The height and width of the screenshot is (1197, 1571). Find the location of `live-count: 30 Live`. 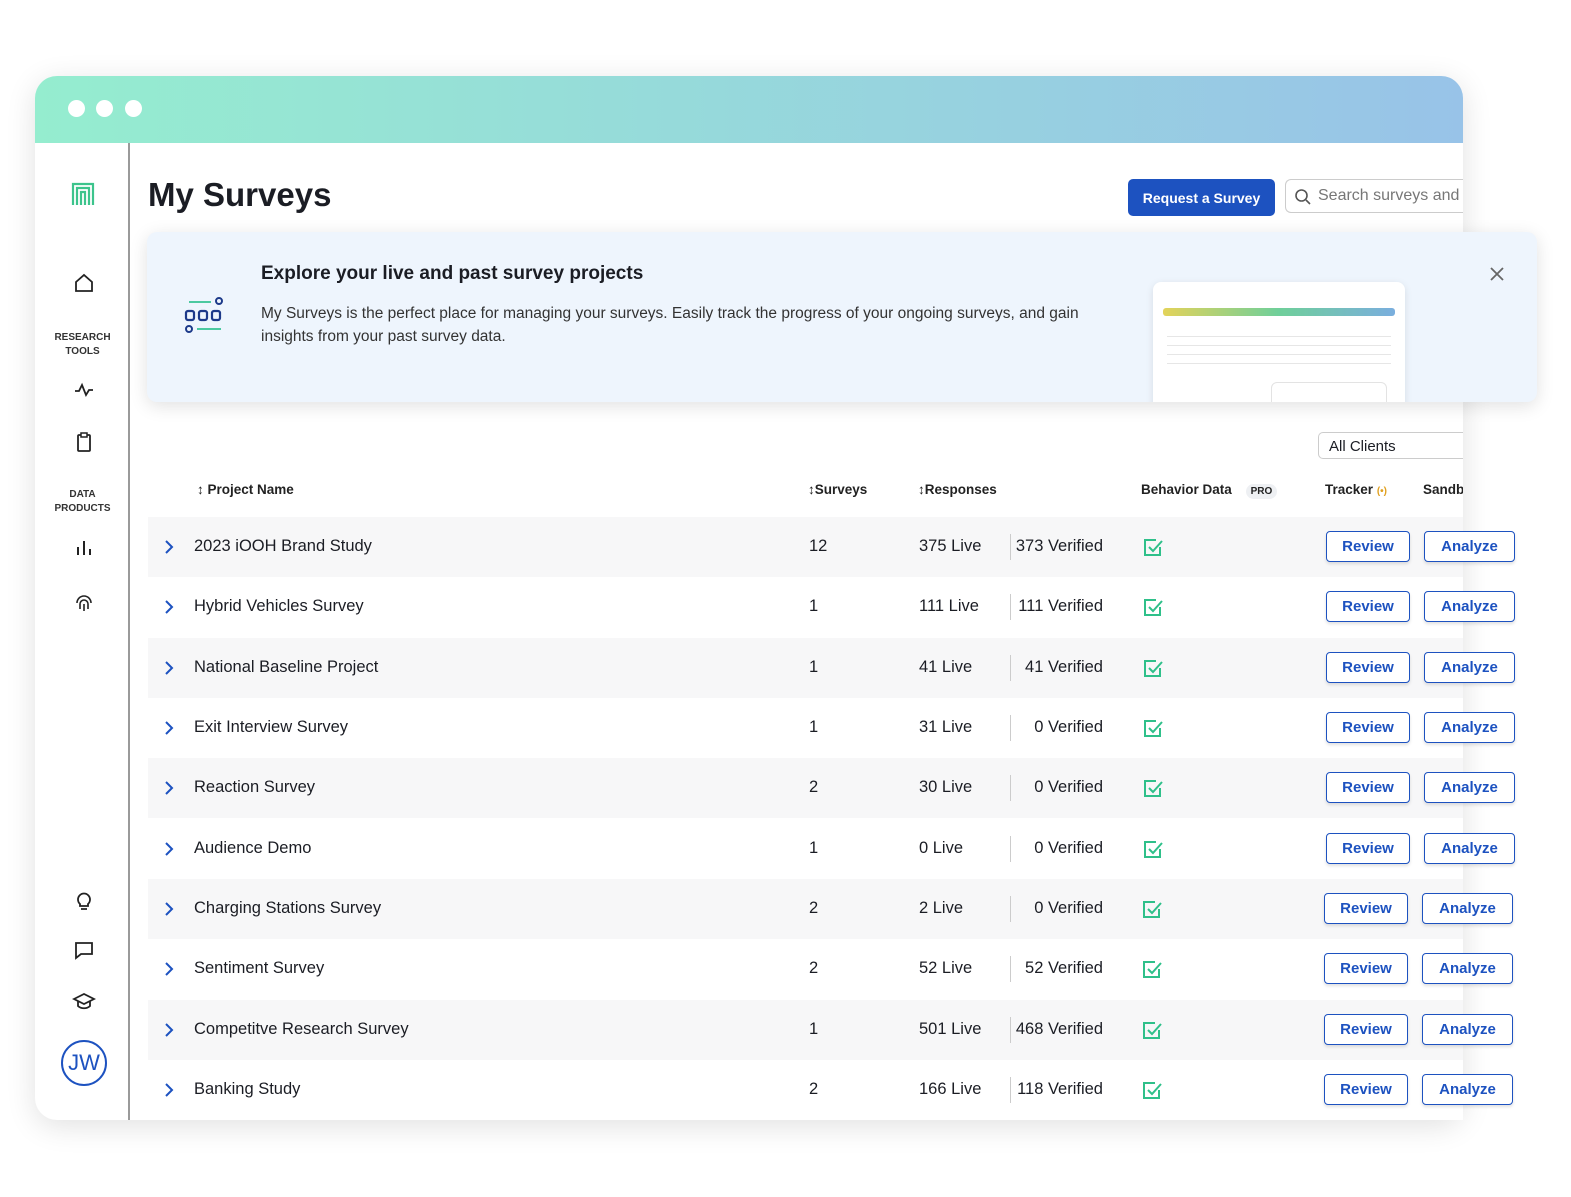

live-count: 30 Live is located at coordinates (946, 787).